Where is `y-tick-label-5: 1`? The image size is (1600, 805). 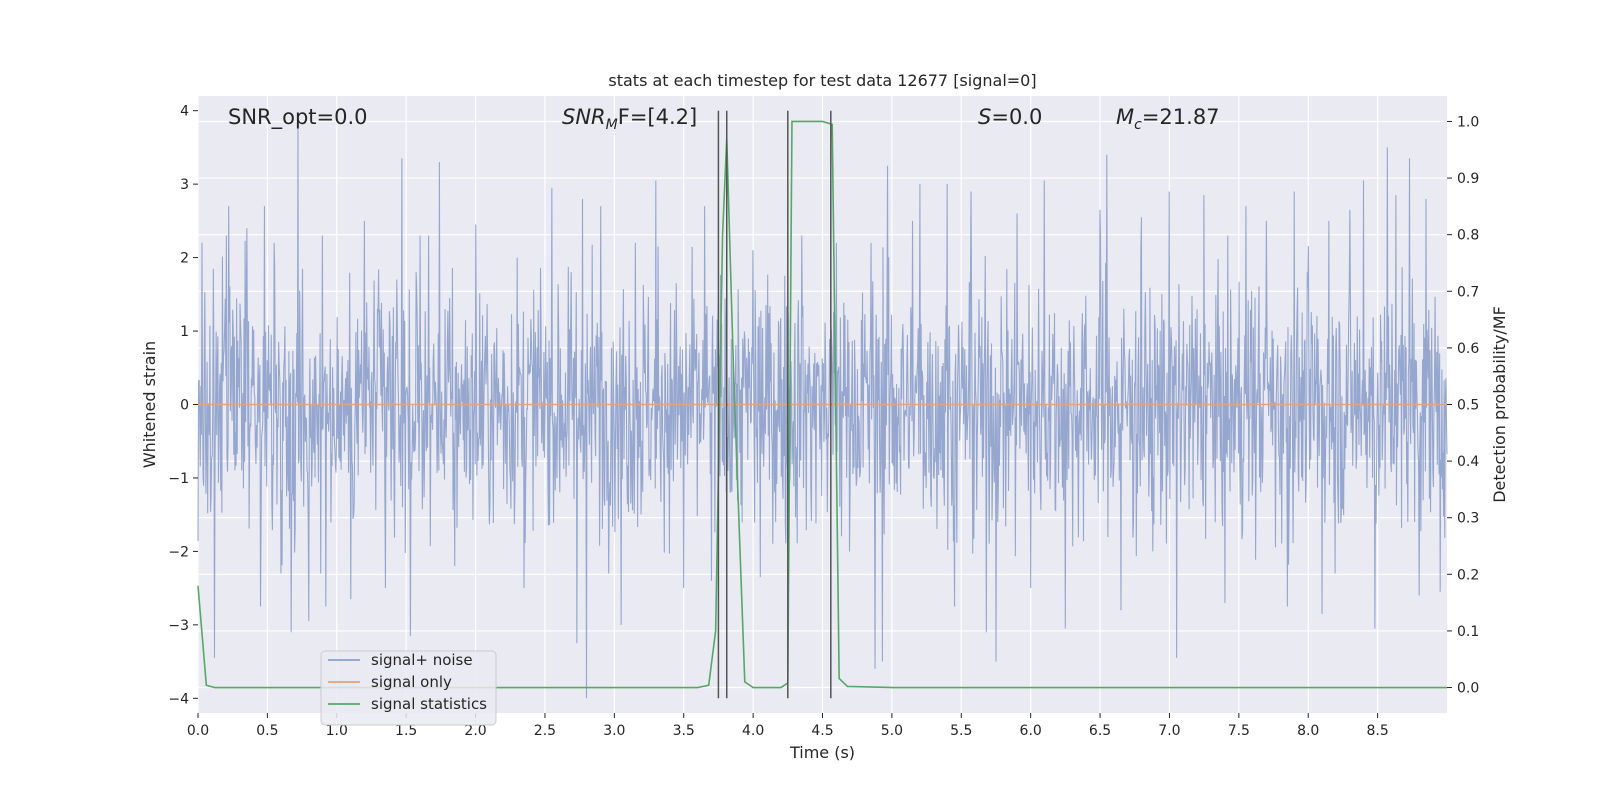 y-tick-label-5: 1 is located at coordinates (184, 332).